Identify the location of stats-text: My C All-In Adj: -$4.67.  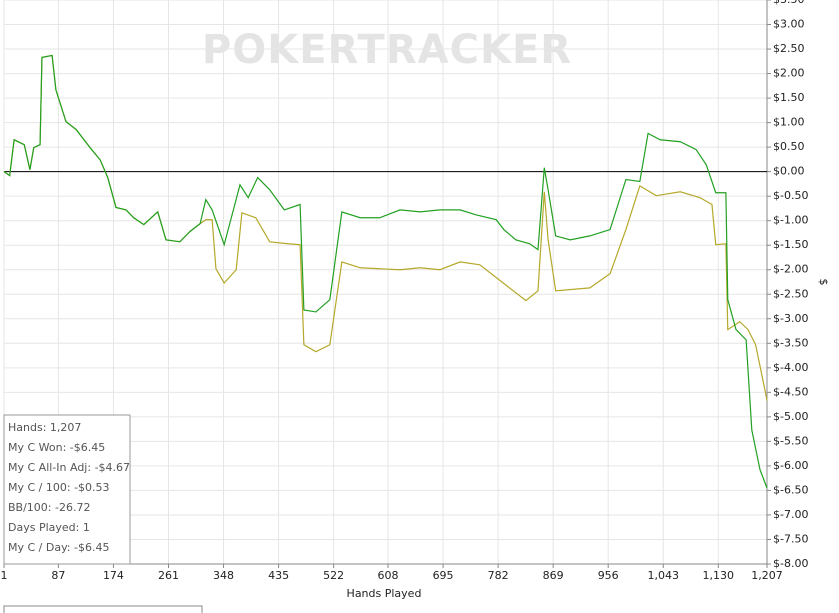
(69, 467).